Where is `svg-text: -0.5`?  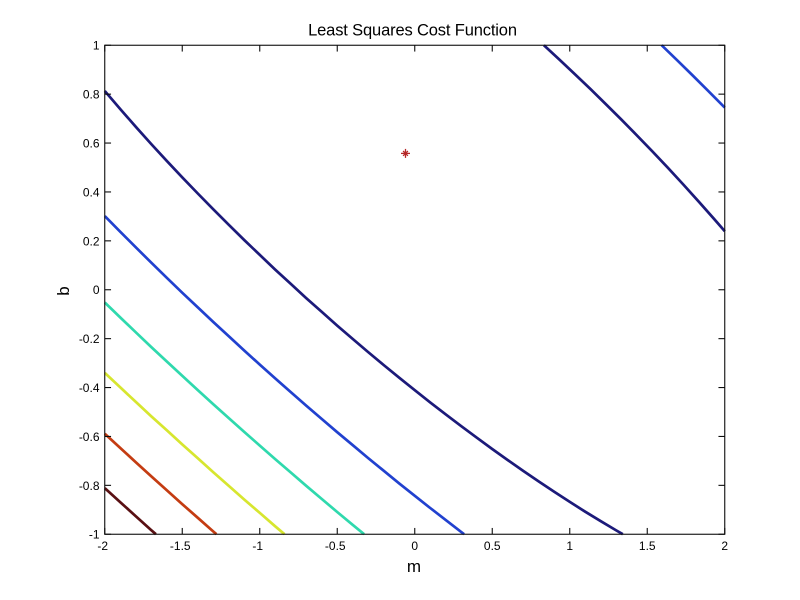
svg-text: -0.5 is located at coordinates (335, 546).